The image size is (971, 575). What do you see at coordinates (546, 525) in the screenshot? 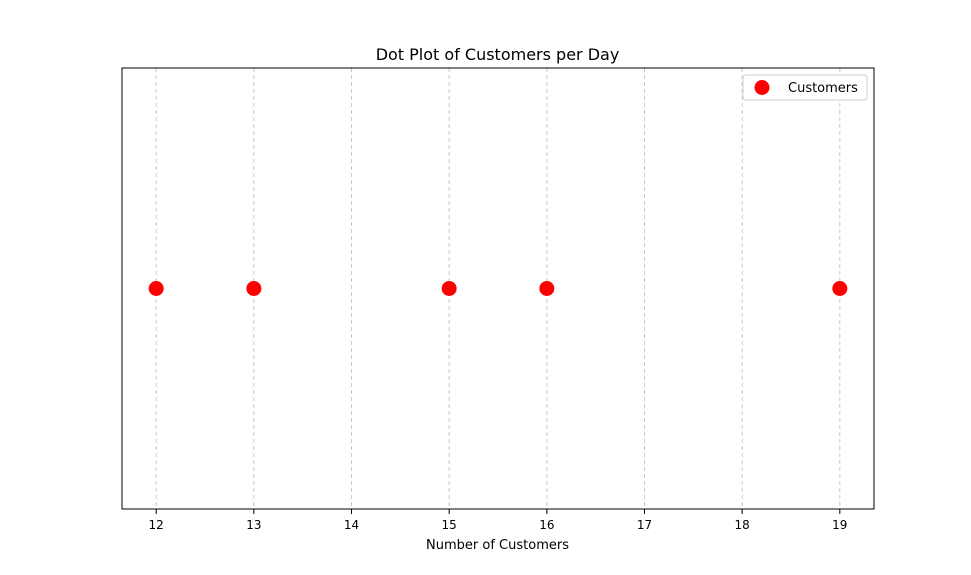
I see `x-tick-label-16: 16` at bounding box center [546, 525].